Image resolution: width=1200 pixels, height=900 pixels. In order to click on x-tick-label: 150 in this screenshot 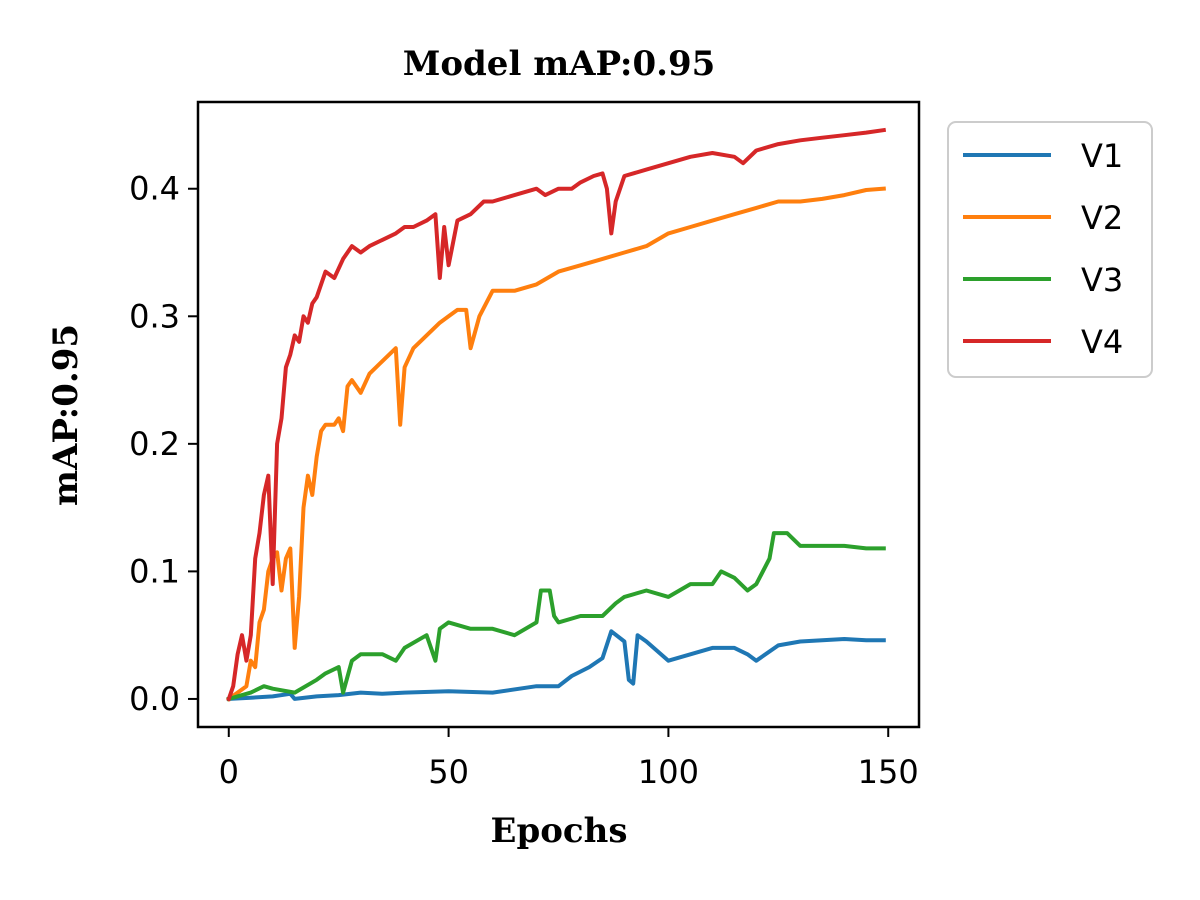, I will do `click(888, 772)`.